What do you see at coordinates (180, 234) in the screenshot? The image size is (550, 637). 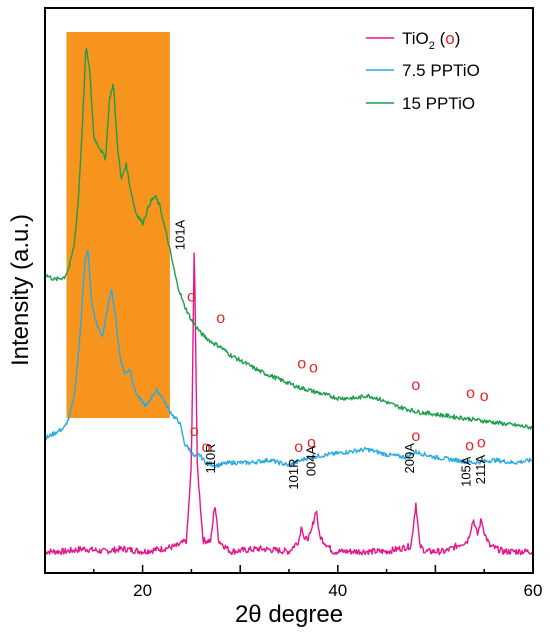 I see `peak-label: 101A` at bounding box center [180, 234].